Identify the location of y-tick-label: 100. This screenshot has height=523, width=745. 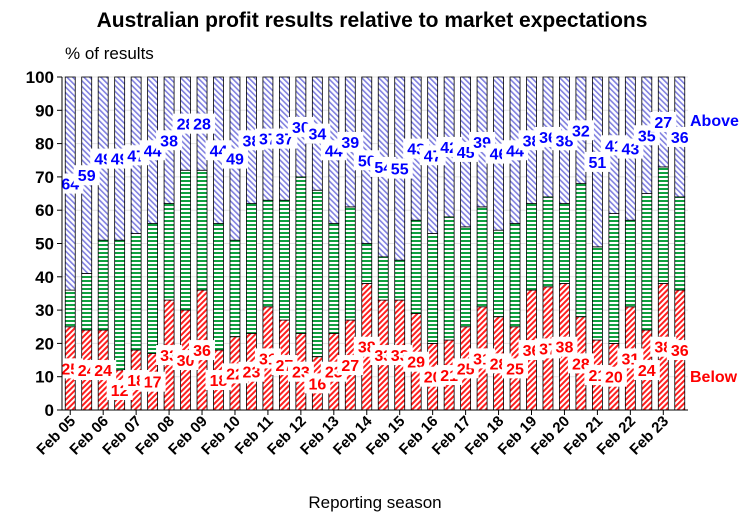
(40, 77).